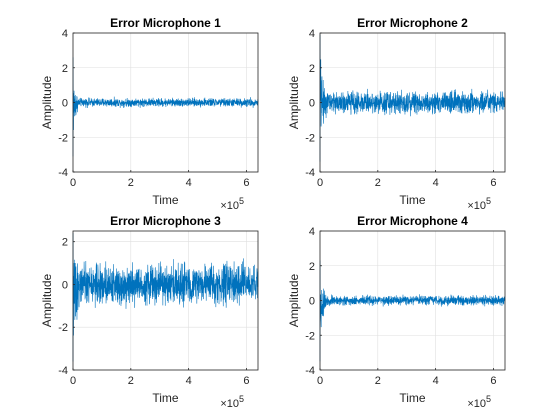  I want to click on subplot-title: Error Microphone 2, so click(412, 23).